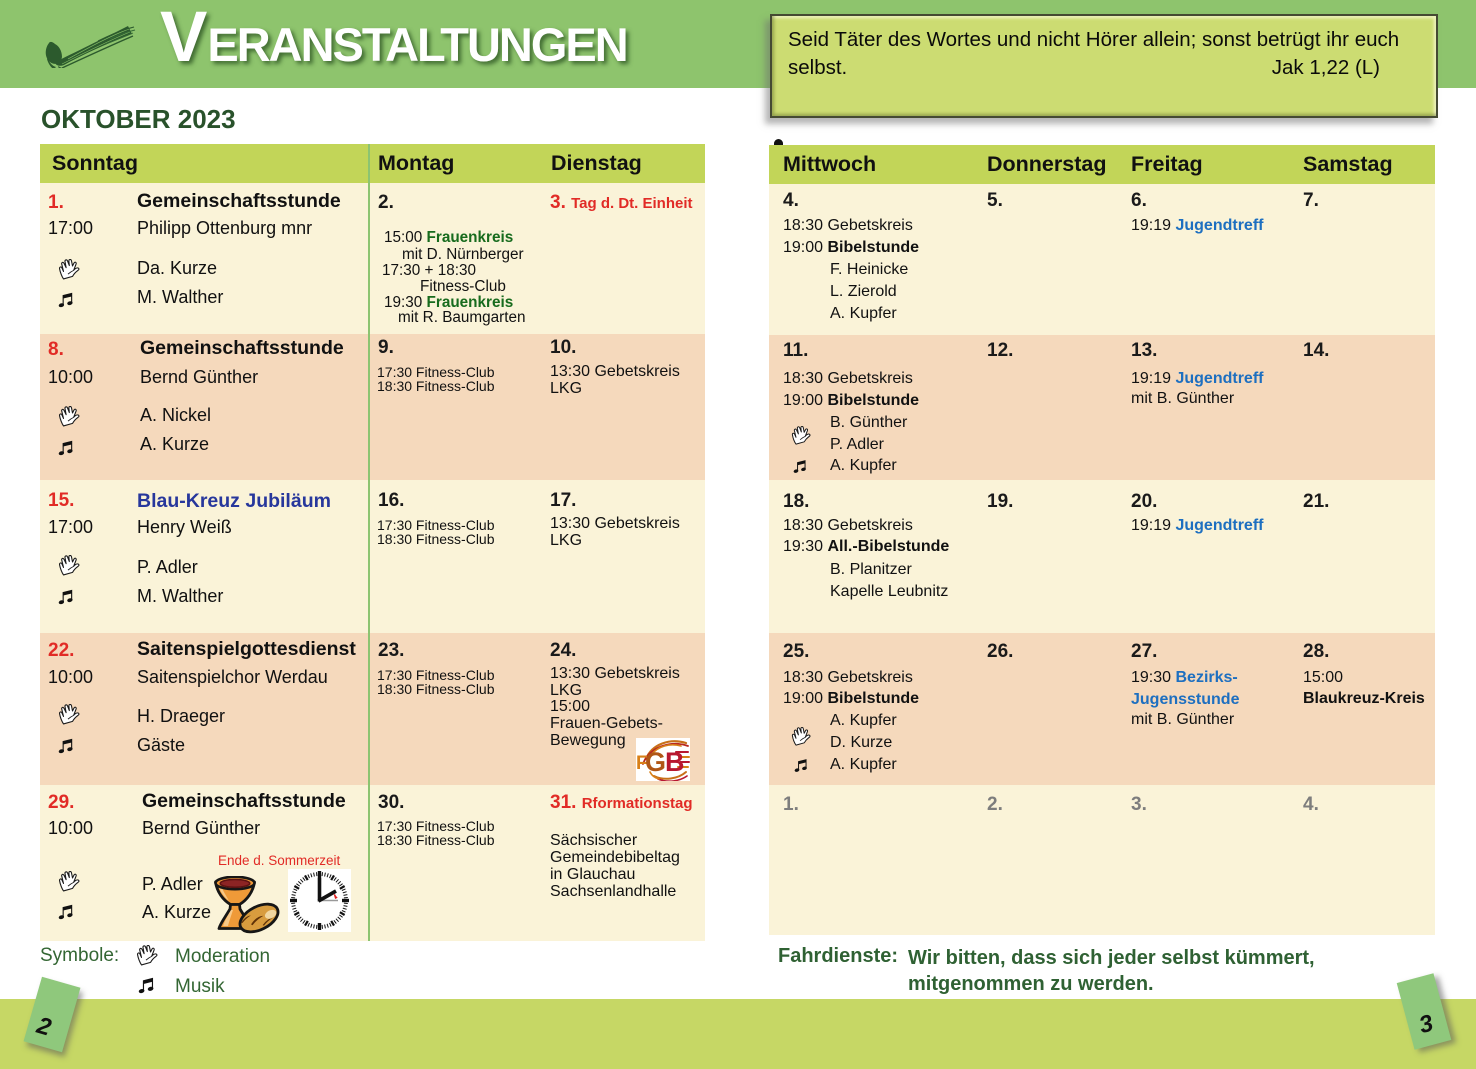 This screenshot has height=1069, width=1476. Describe the element at coordinates (642, 763) in the screenshot. I see `svg-text: F` at that location.